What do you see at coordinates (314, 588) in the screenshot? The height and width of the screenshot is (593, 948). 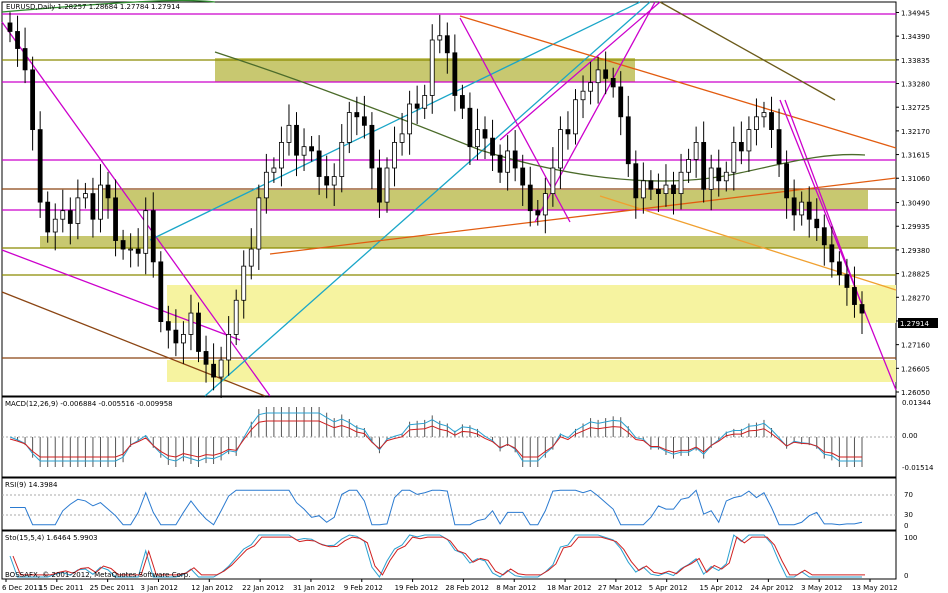 I see `time-tick-6: 31 Jan 2012` at bounding box center [314, 588].